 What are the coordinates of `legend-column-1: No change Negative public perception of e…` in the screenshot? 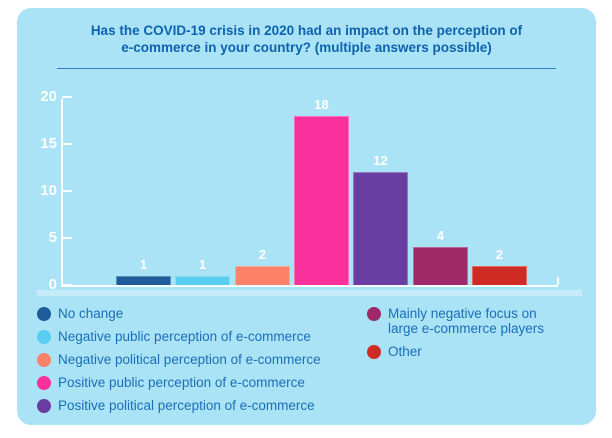 It's located at (197, 363).